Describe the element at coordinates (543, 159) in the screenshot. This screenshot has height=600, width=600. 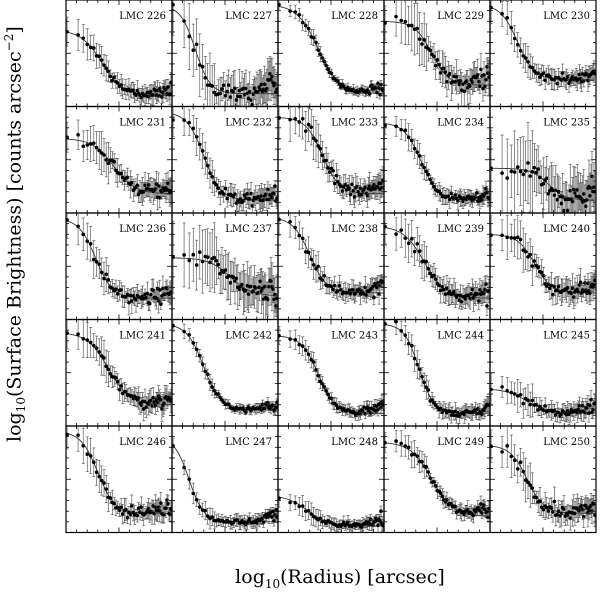
I see `panel-lmc-235: LMC 235` at that location.